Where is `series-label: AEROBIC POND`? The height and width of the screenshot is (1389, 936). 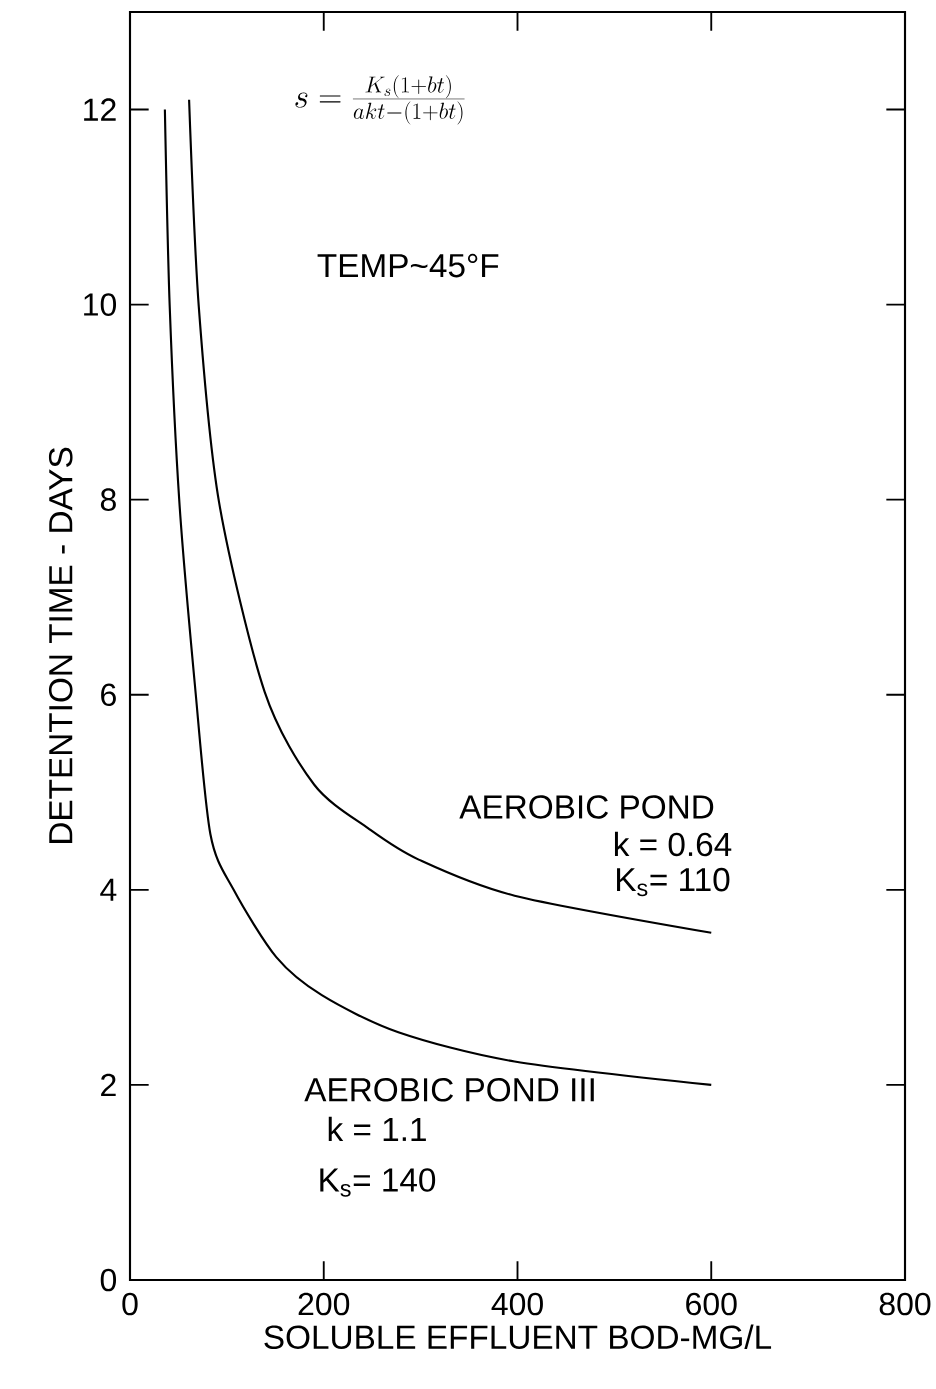 series-label: AEROBIC POND is located at coordinates (586, 807).